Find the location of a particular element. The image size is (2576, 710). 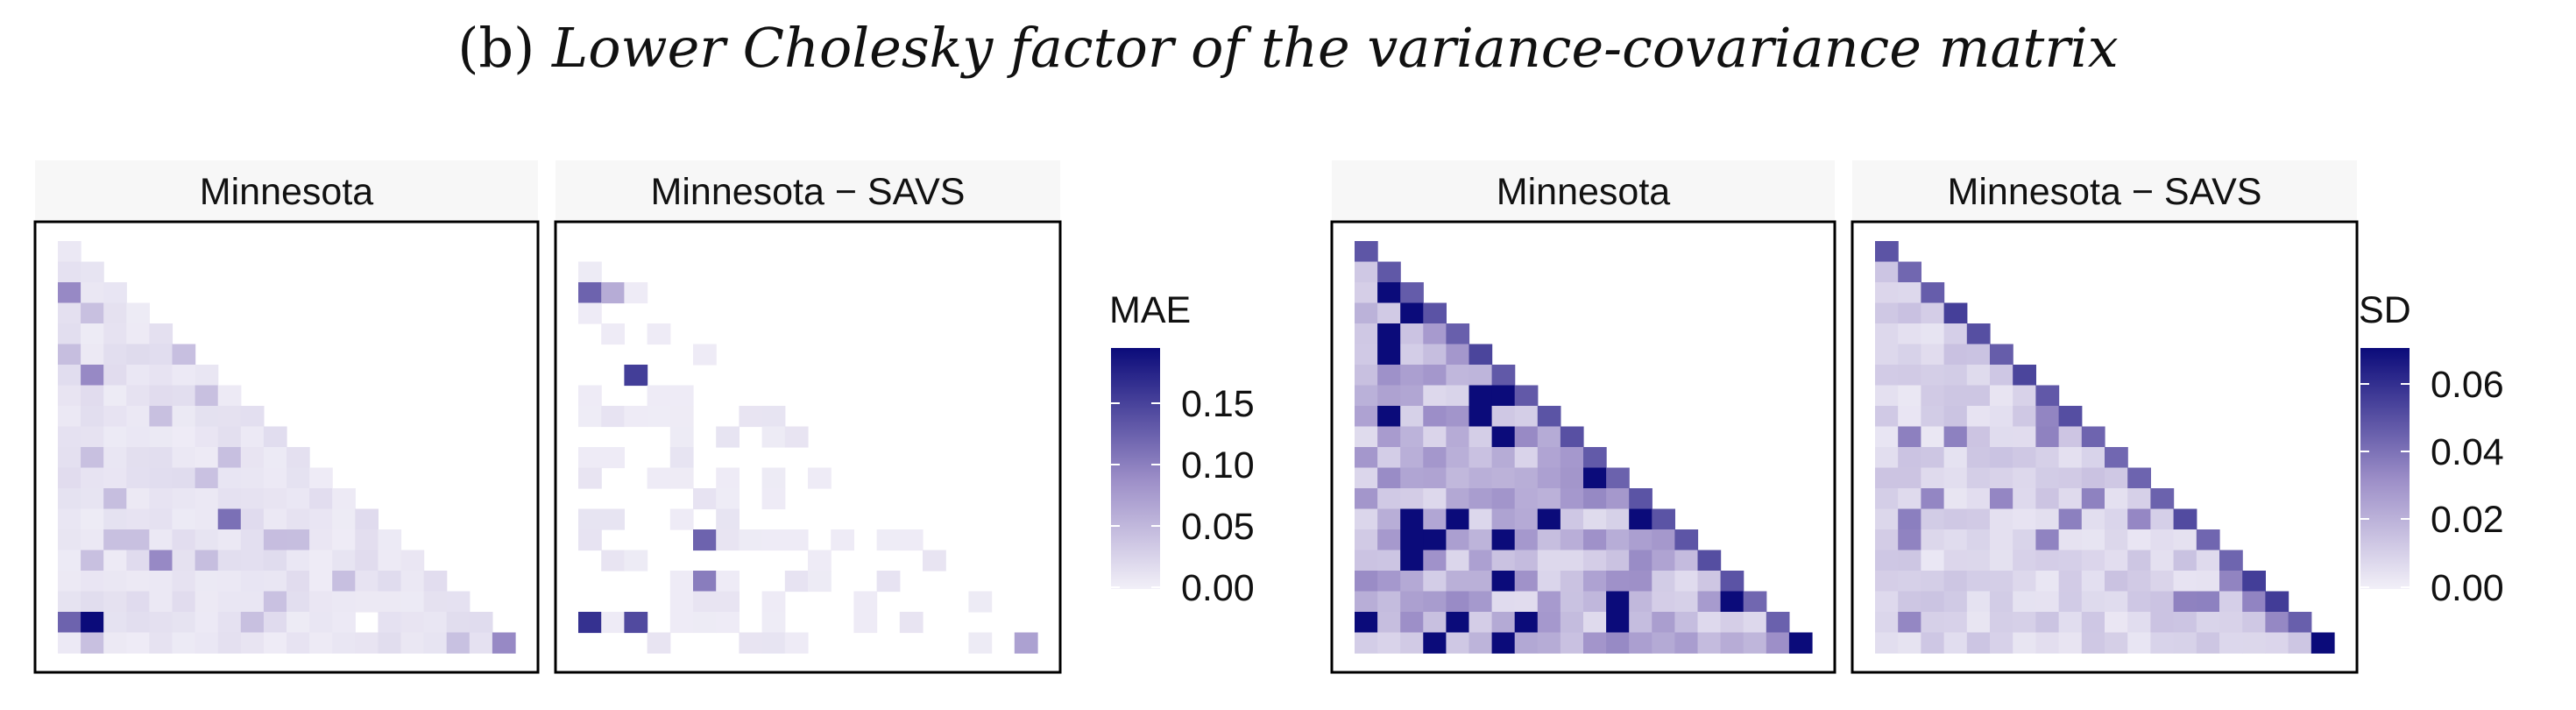

legend-colorbar-mae is located at coordinates (1135, 469).